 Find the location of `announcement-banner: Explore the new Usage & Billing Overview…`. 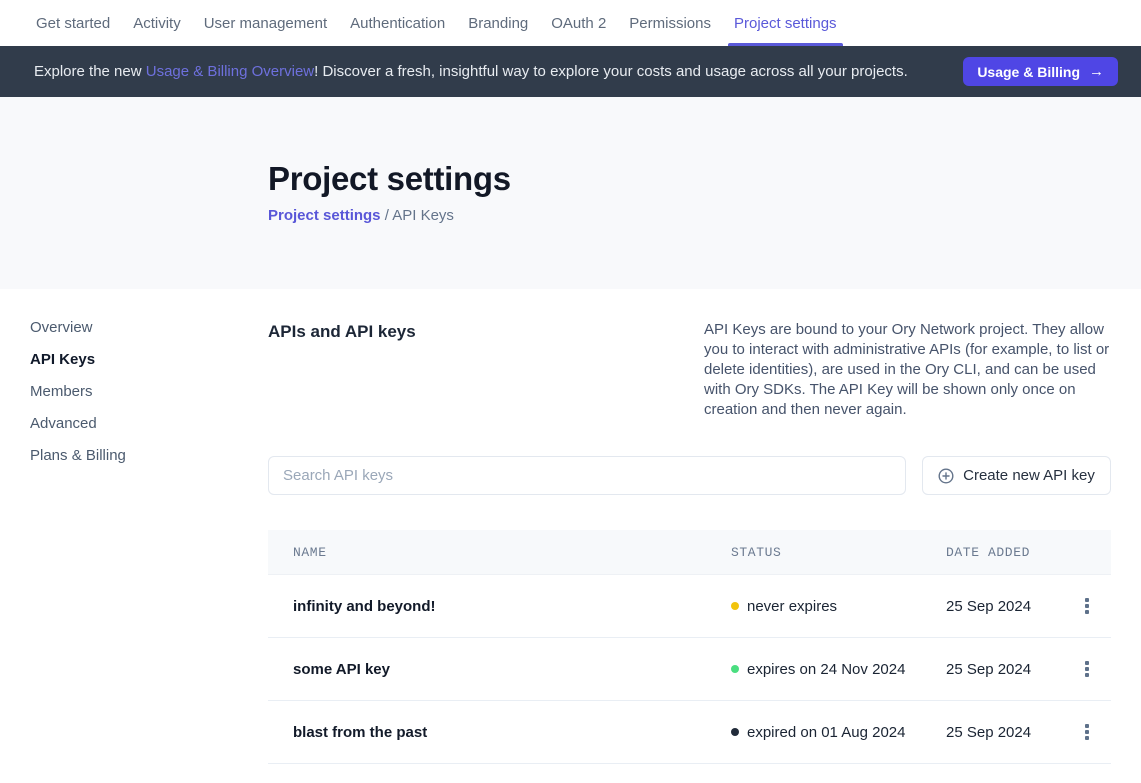

announcement-banner: Explore the new Usage & Billing Overview… is located at coordinates (570, 71).